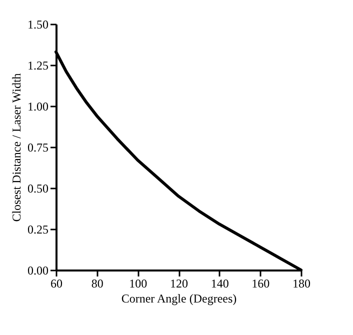 The width and height of the screenshot is (353, 335). Describe the element at coordinates (38, 65) in the screenshot. I see `y-tick-label: 1.25` at that location.